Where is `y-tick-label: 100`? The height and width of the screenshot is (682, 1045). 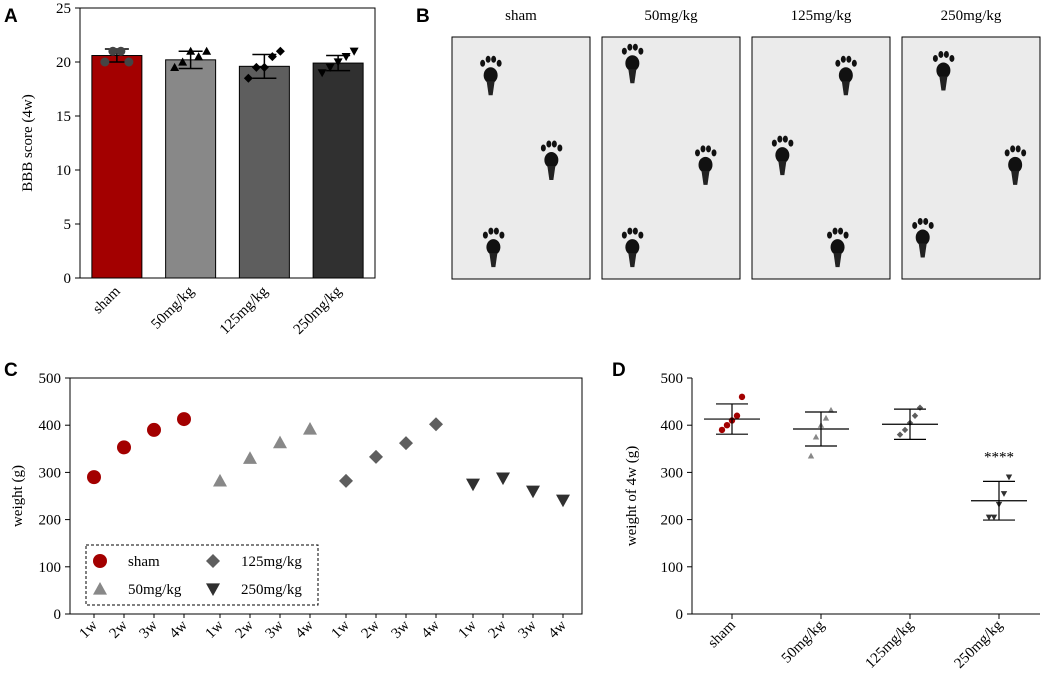 y-tick-label: 100 is located at coordinates (672, 568).